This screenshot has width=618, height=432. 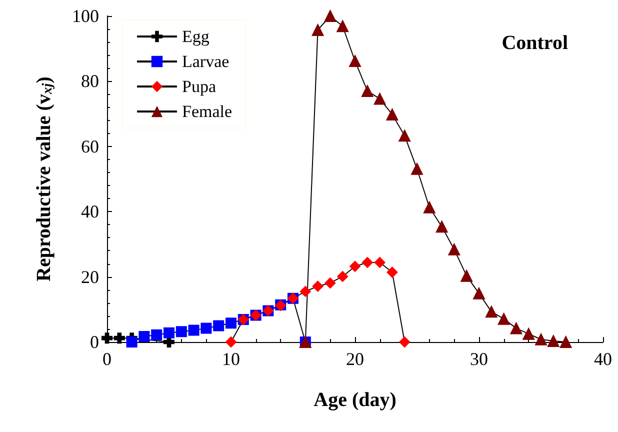 What do you see at coordinates (603, 359) in the screenshot?
I see `x-tick-label: 40` at bounding box center [603, 359].